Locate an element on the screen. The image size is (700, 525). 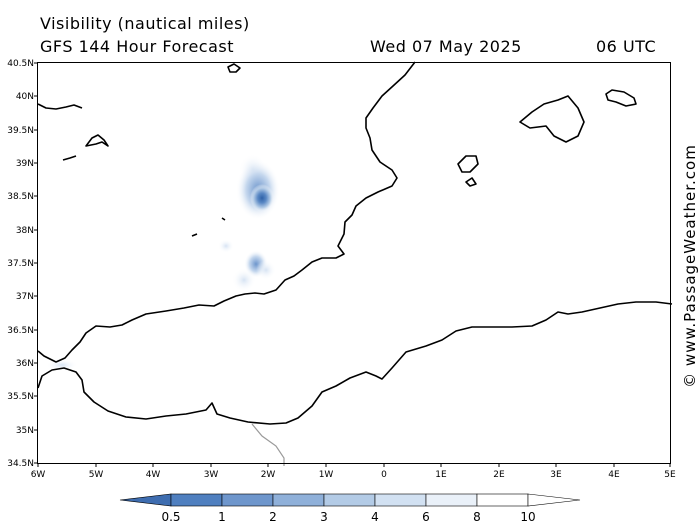
lon-axis: 6W 5W 4W 3W 2W 1W 0 1E 2E 3E 4E 5E is located at coordinates (353, 471).